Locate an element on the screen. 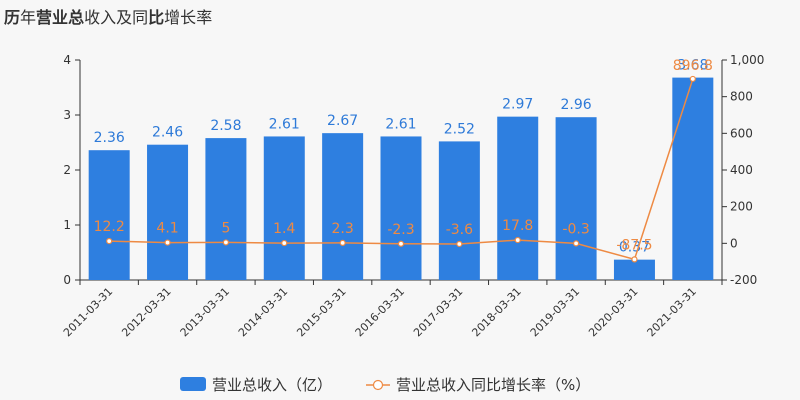  y-right-tick-label: 0 is located at coordinates (734, 243).